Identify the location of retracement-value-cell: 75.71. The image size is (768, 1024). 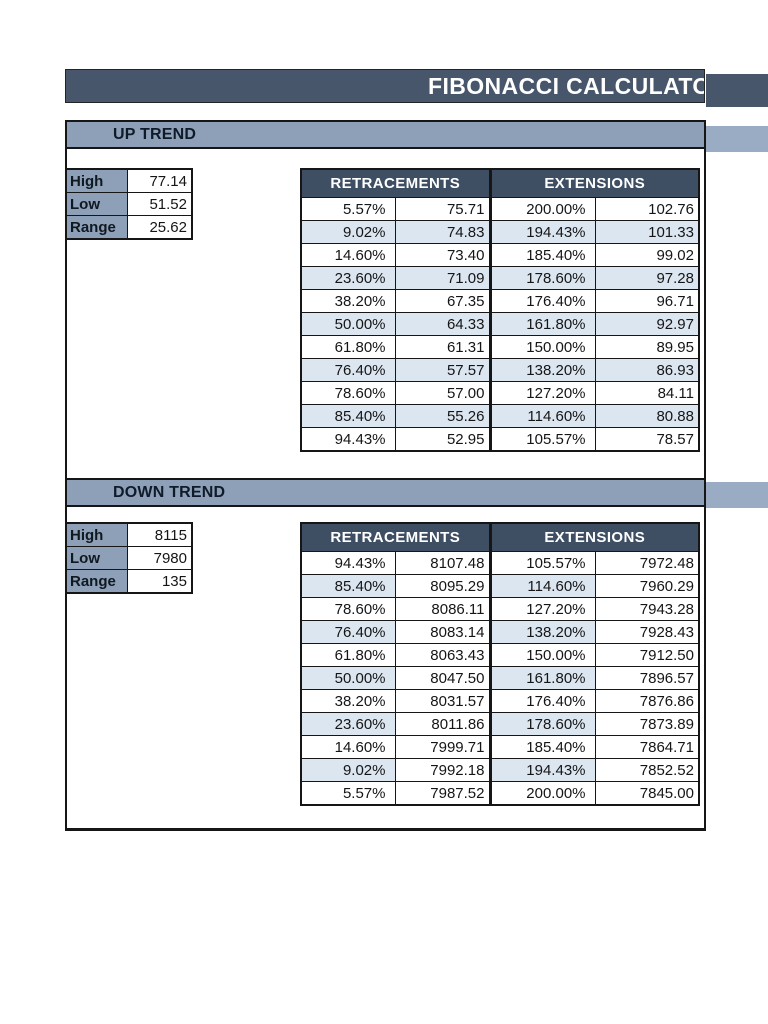
(442, 209).